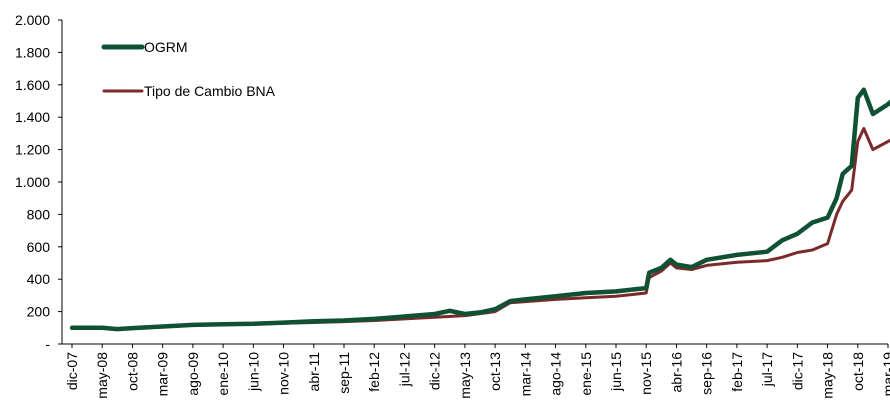 The height and width of the screenshot is (409, 890). I want to click on y-tick-label: 400, so click(39, 279).